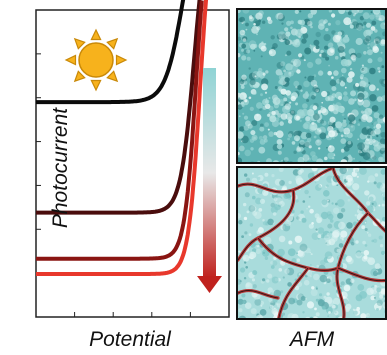  Describe the element at coordinates (96, 60) in the screenshot. I see `sun-icon` at that location.